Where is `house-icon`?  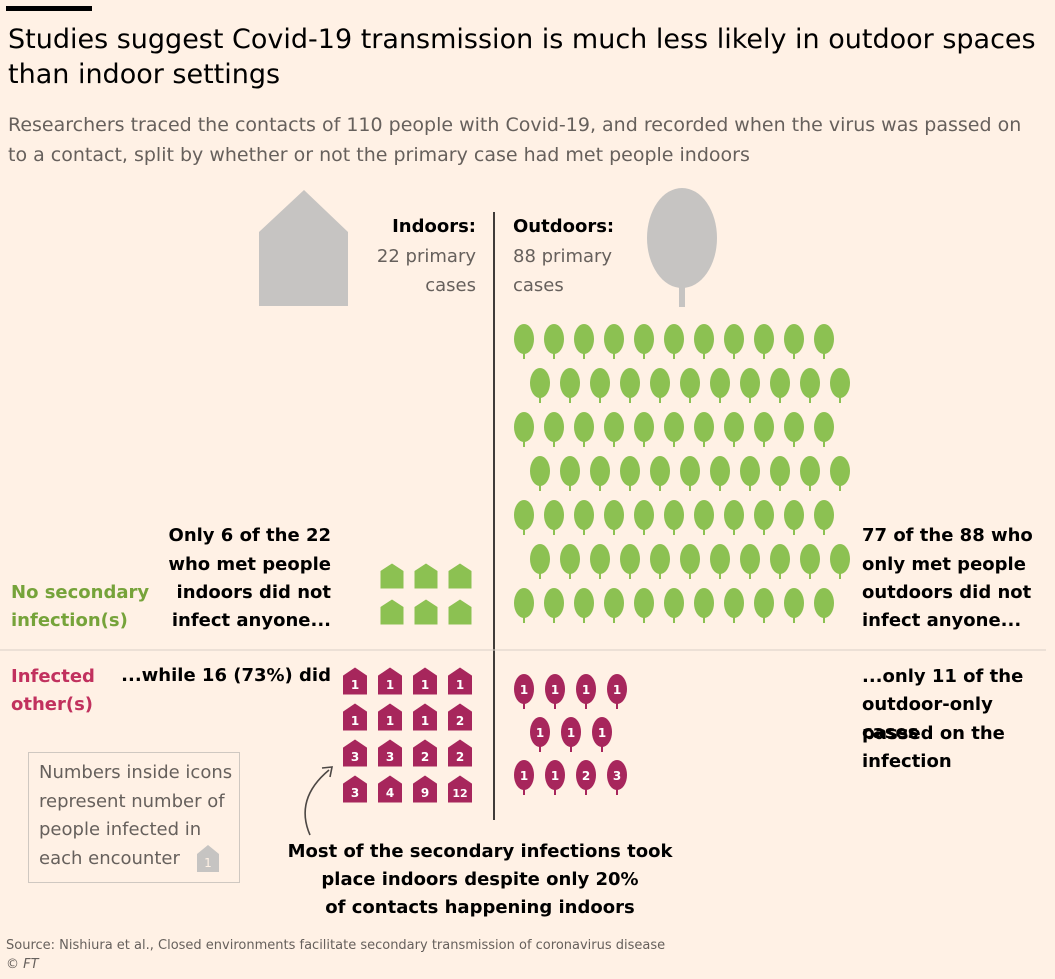 house-icon is located at coordinates (303, 248).